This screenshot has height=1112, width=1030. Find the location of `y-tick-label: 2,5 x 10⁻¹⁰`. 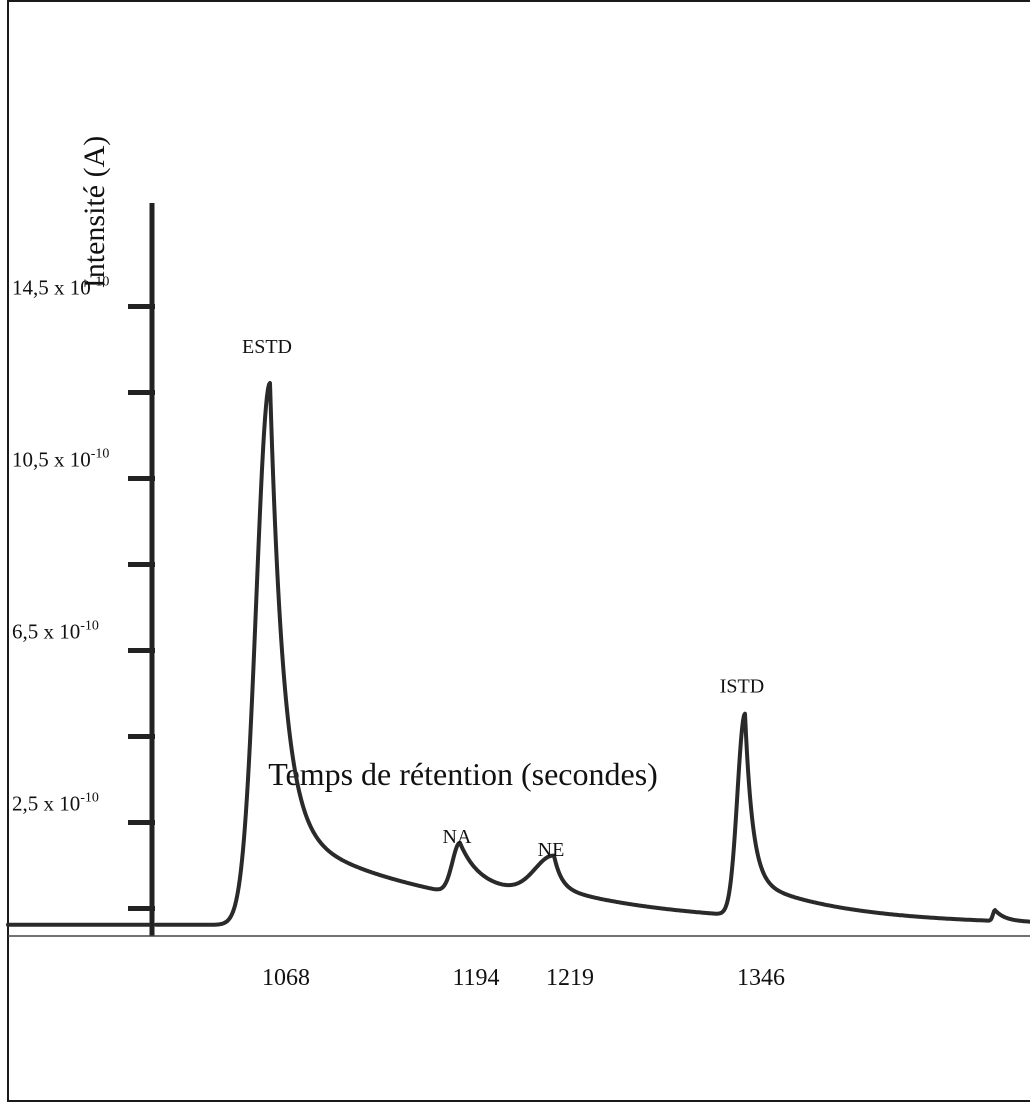

y-tick-label: 2,5 x 10⁻¹⁰ is located at coordinates (55, 803).